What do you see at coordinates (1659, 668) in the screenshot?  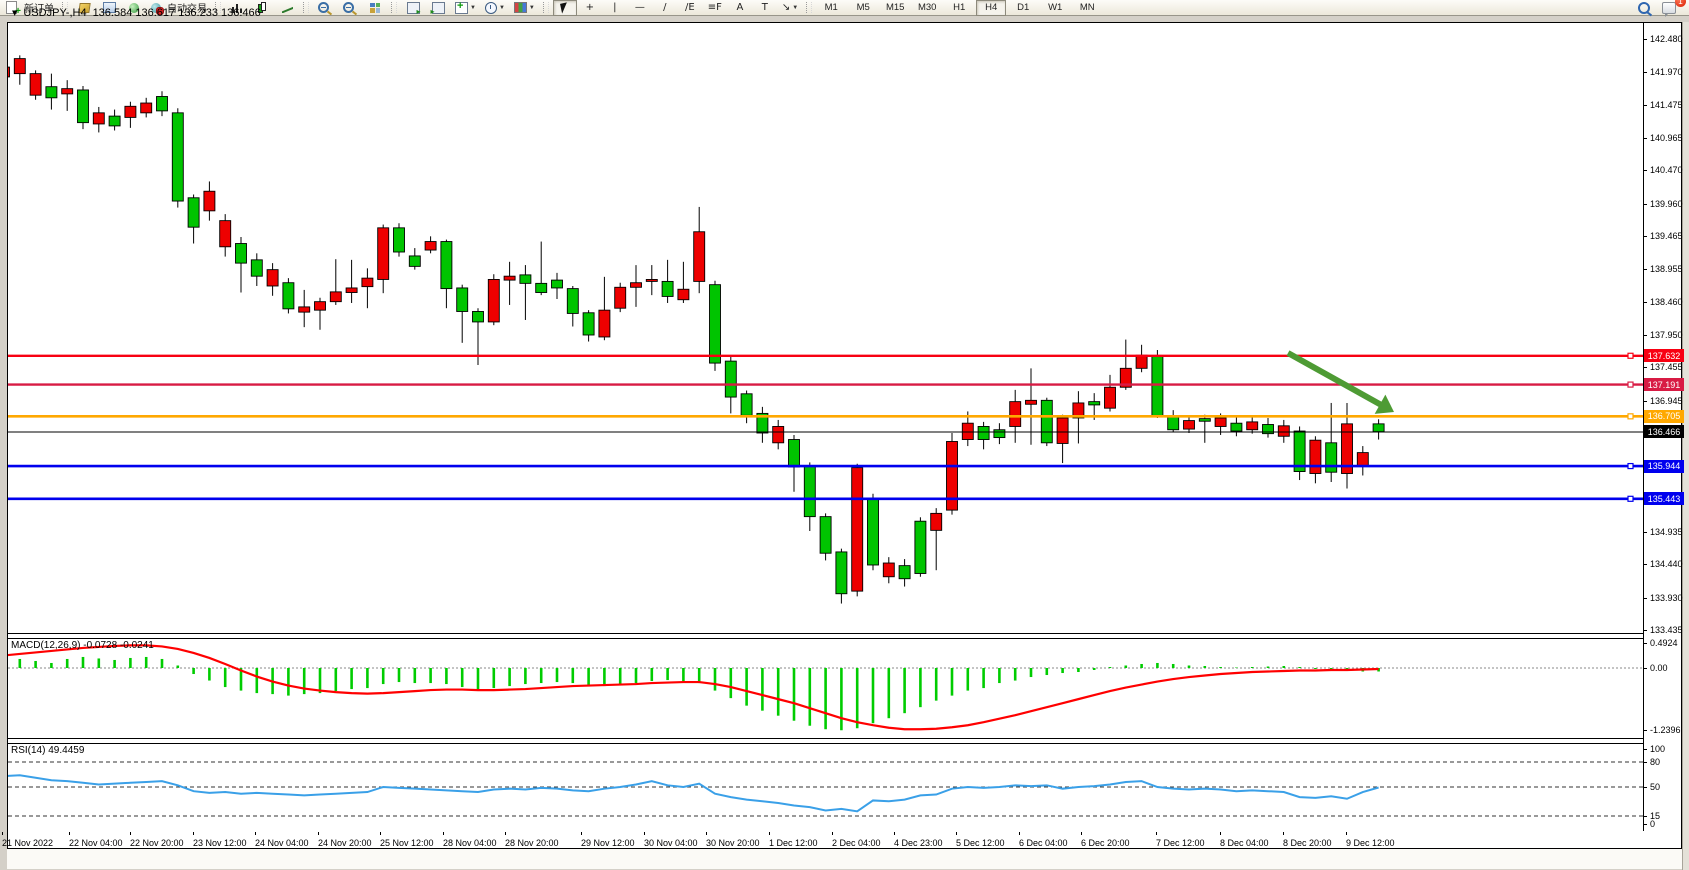 I see `macd-tick-label: 0.00` at bounding box center [1659, 668].